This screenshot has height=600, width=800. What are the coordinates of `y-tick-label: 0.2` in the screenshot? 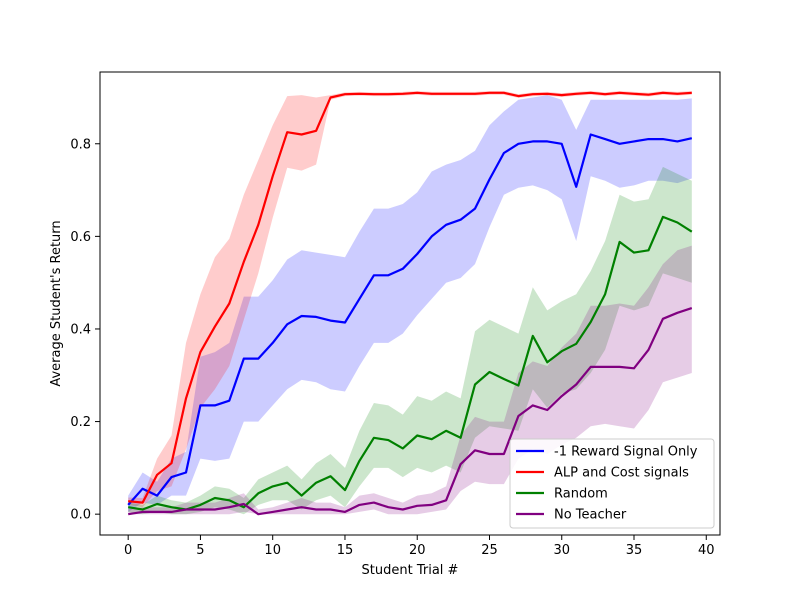 It's located at (80, 422).